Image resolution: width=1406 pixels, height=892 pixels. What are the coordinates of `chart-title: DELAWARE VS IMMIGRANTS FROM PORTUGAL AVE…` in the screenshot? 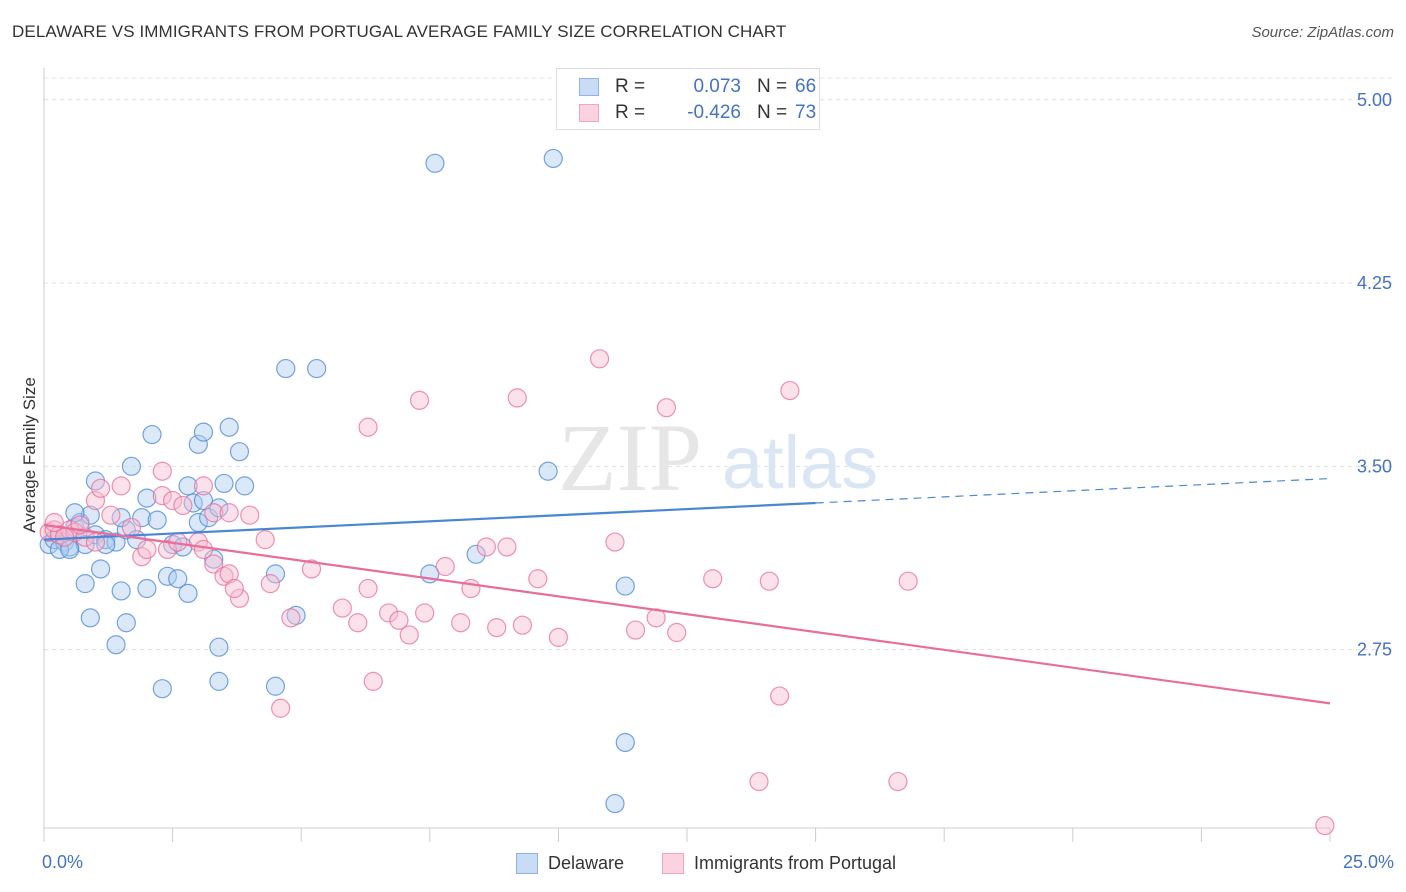 It's located at (399, 31).